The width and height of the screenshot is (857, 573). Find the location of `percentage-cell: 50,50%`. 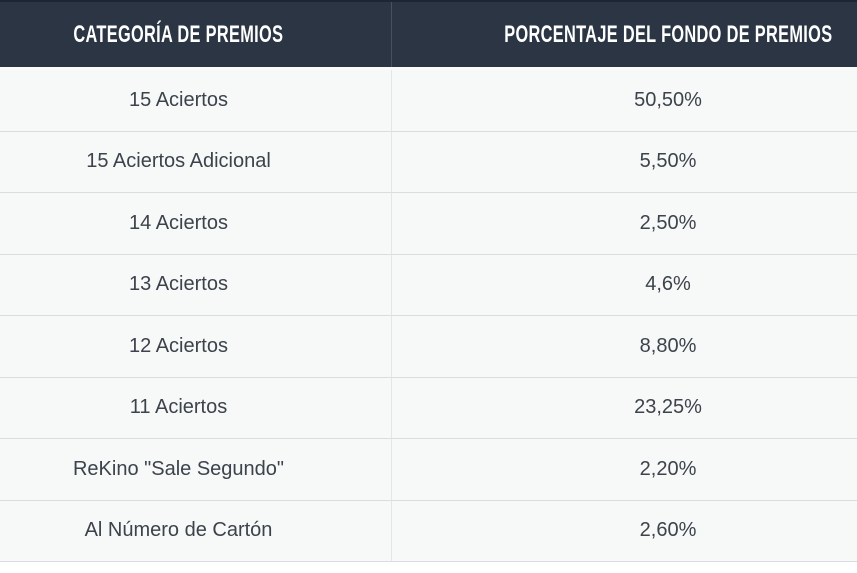

percentage-cell: 50,50% is located at coordinates (624, 101).